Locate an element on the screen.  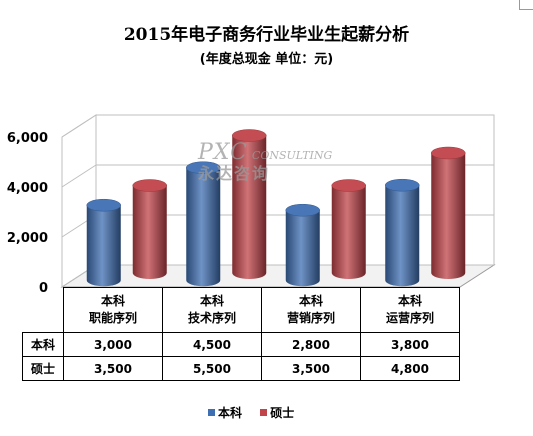
table-category-cell: 本科 职能序列 is located at coordinates (113, 310).